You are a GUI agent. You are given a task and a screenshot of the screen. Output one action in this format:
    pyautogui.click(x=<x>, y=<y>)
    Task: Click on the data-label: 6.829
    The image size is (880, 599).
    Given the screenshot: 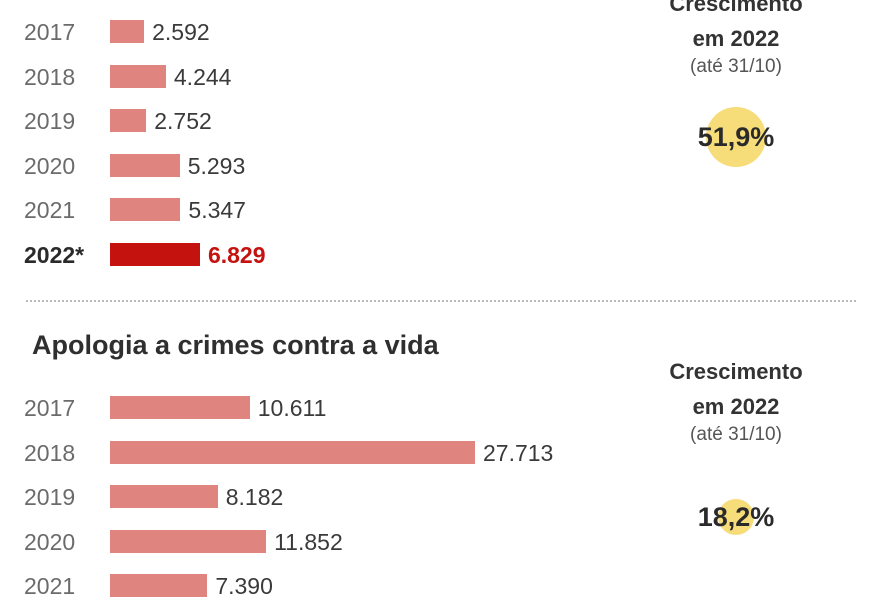 What is the action you would take?
    pyautogui.click(x=236, y=255)
    